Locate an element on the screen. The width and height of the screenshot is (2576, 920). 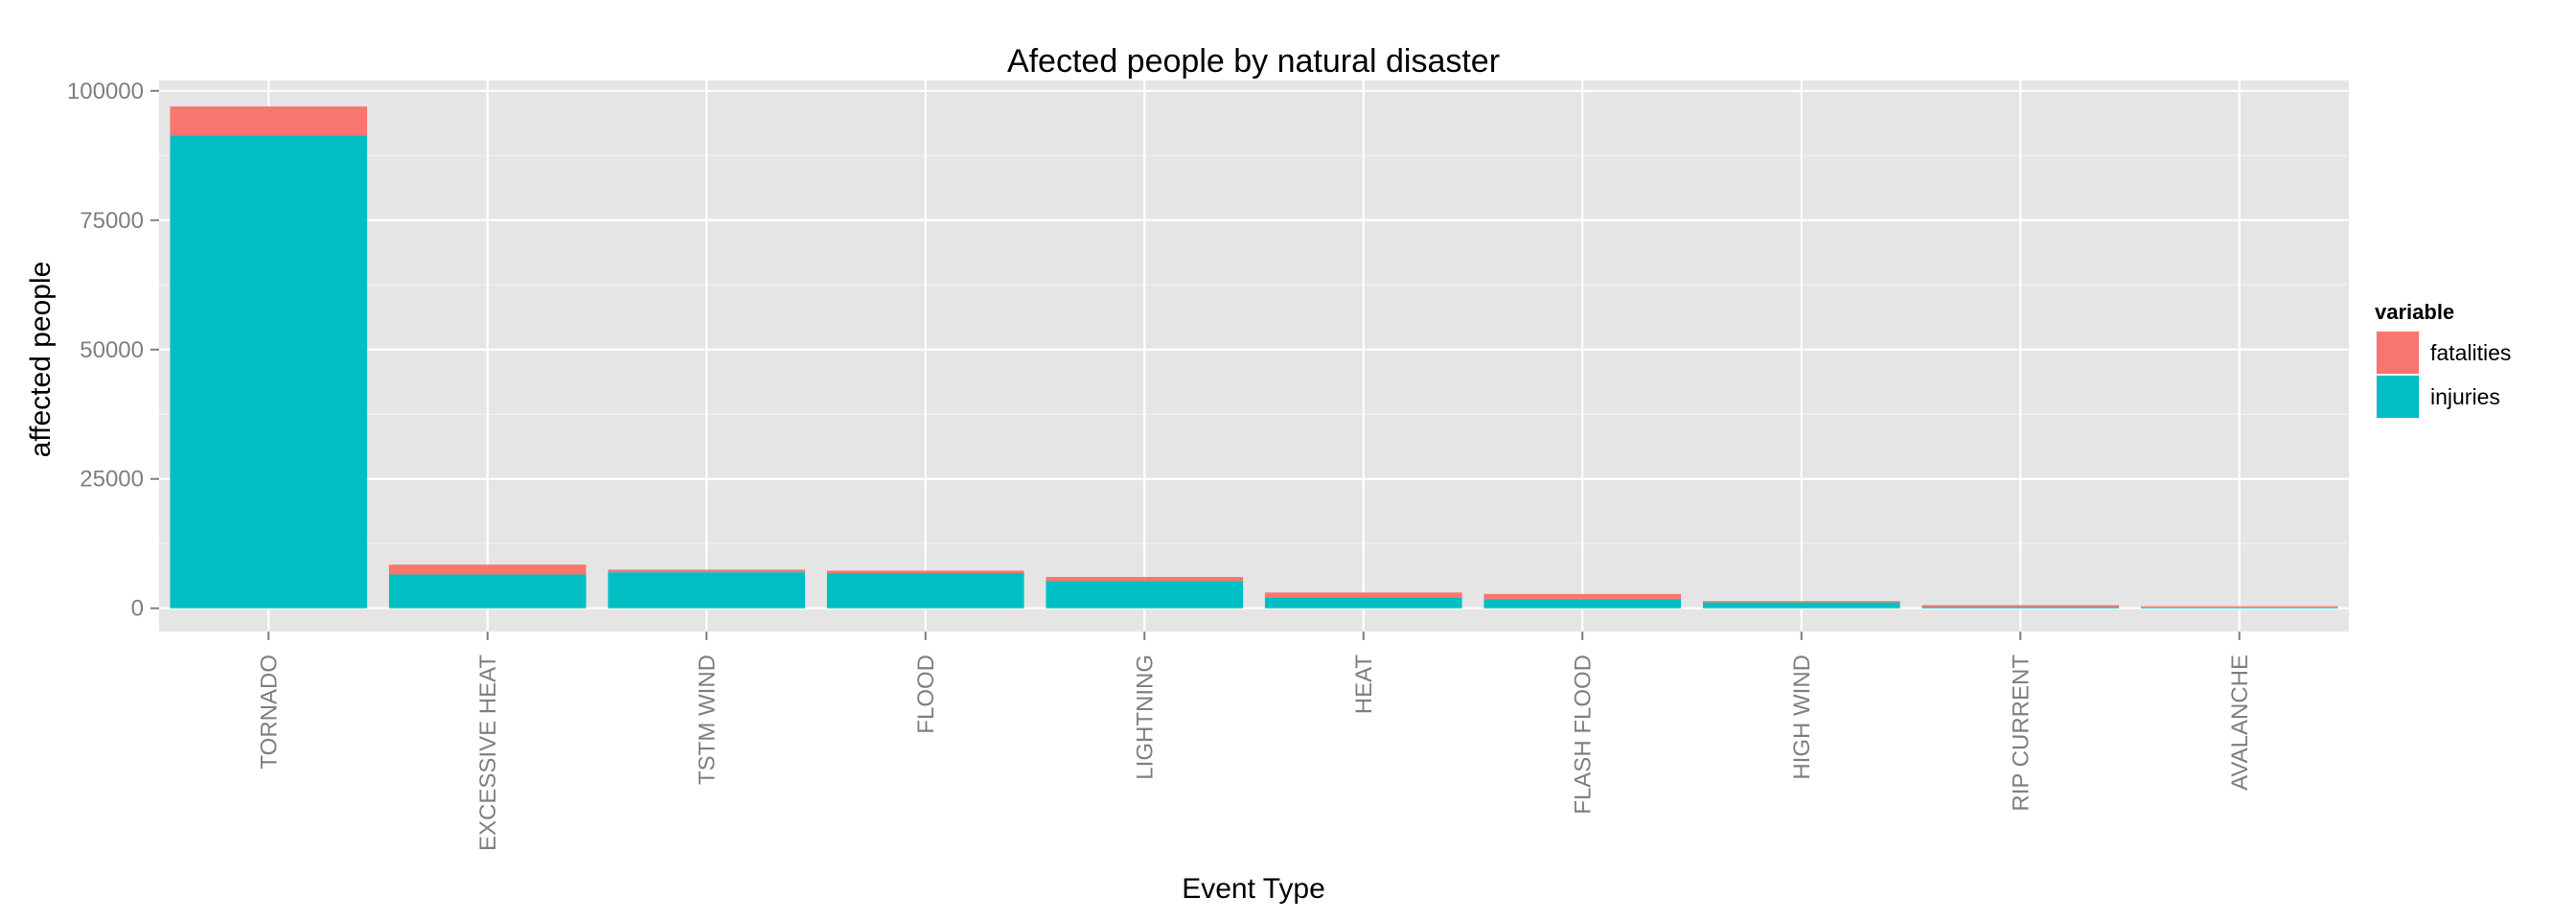
chart-title: Afected people by natural disaster is located at coordinates (1253, 62).